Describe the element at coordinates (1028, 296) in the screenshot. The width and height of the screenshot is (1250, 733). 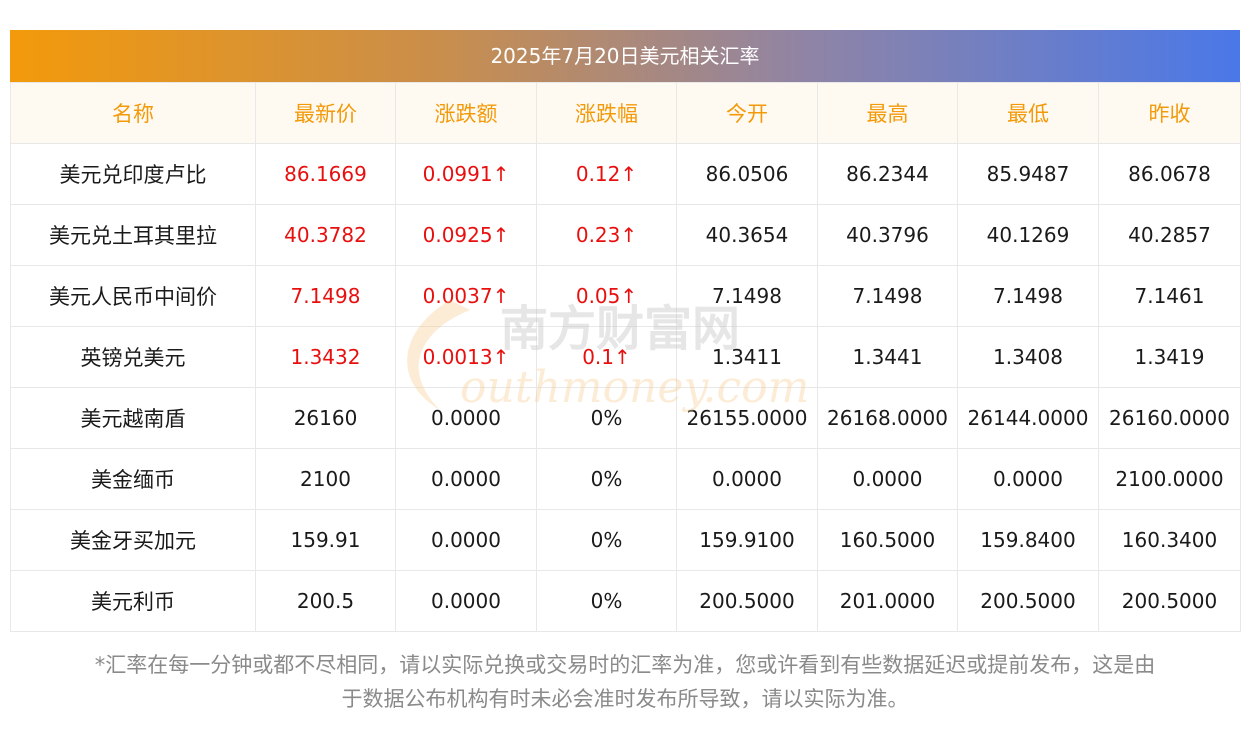
I see `cell-low: 7.1498` at that location.